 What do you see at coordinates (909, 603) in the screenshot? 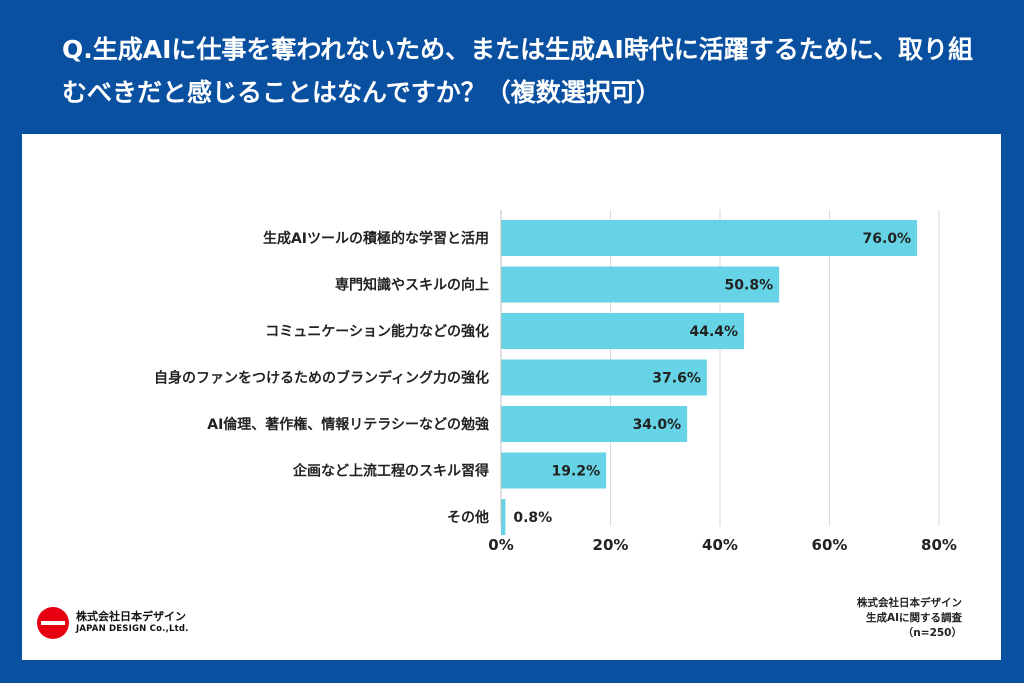
I see `source-company: 株式会社日本デザイン` at bounding box center [909, 603].